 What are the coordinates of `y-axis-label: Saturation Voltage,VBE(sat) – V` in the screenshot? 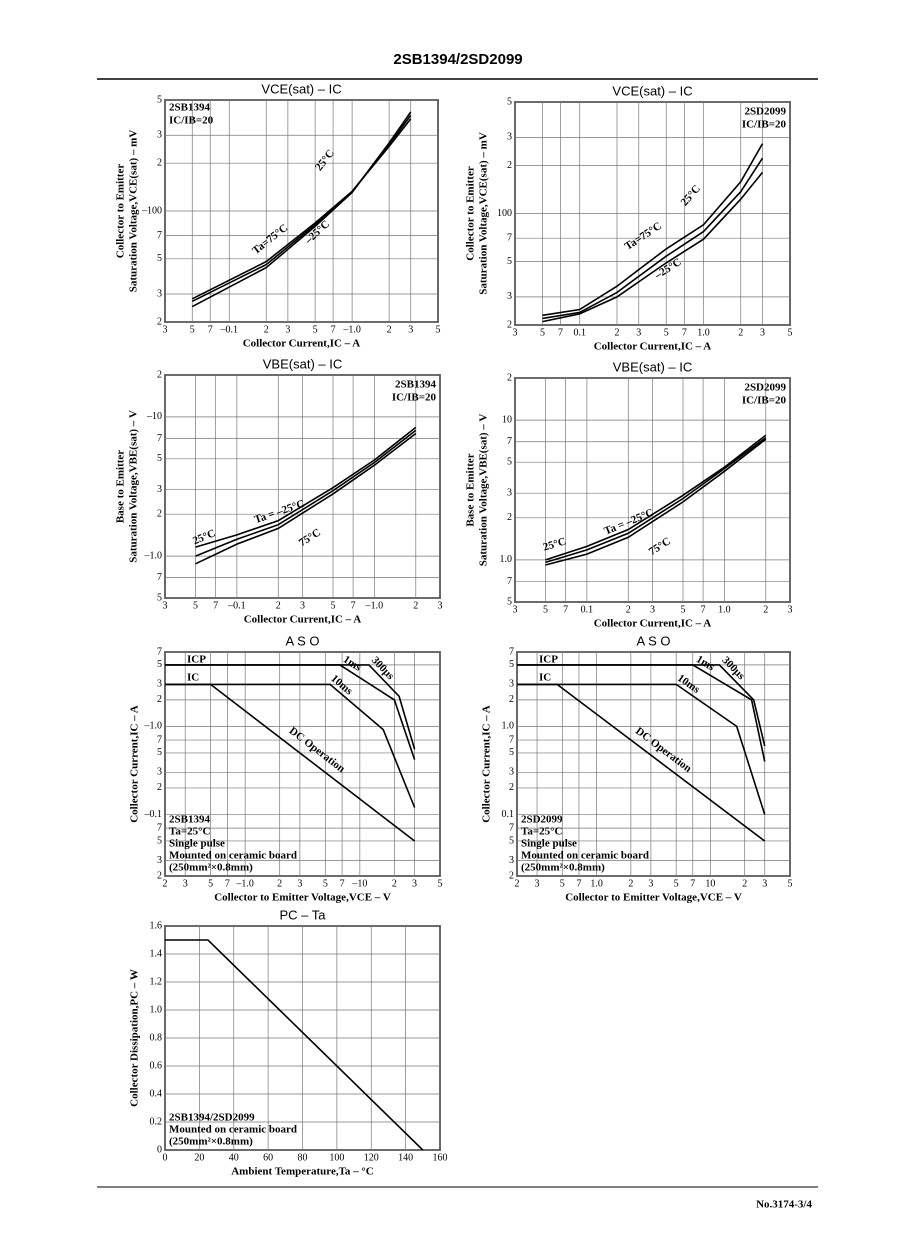 It's located at (484, 490).